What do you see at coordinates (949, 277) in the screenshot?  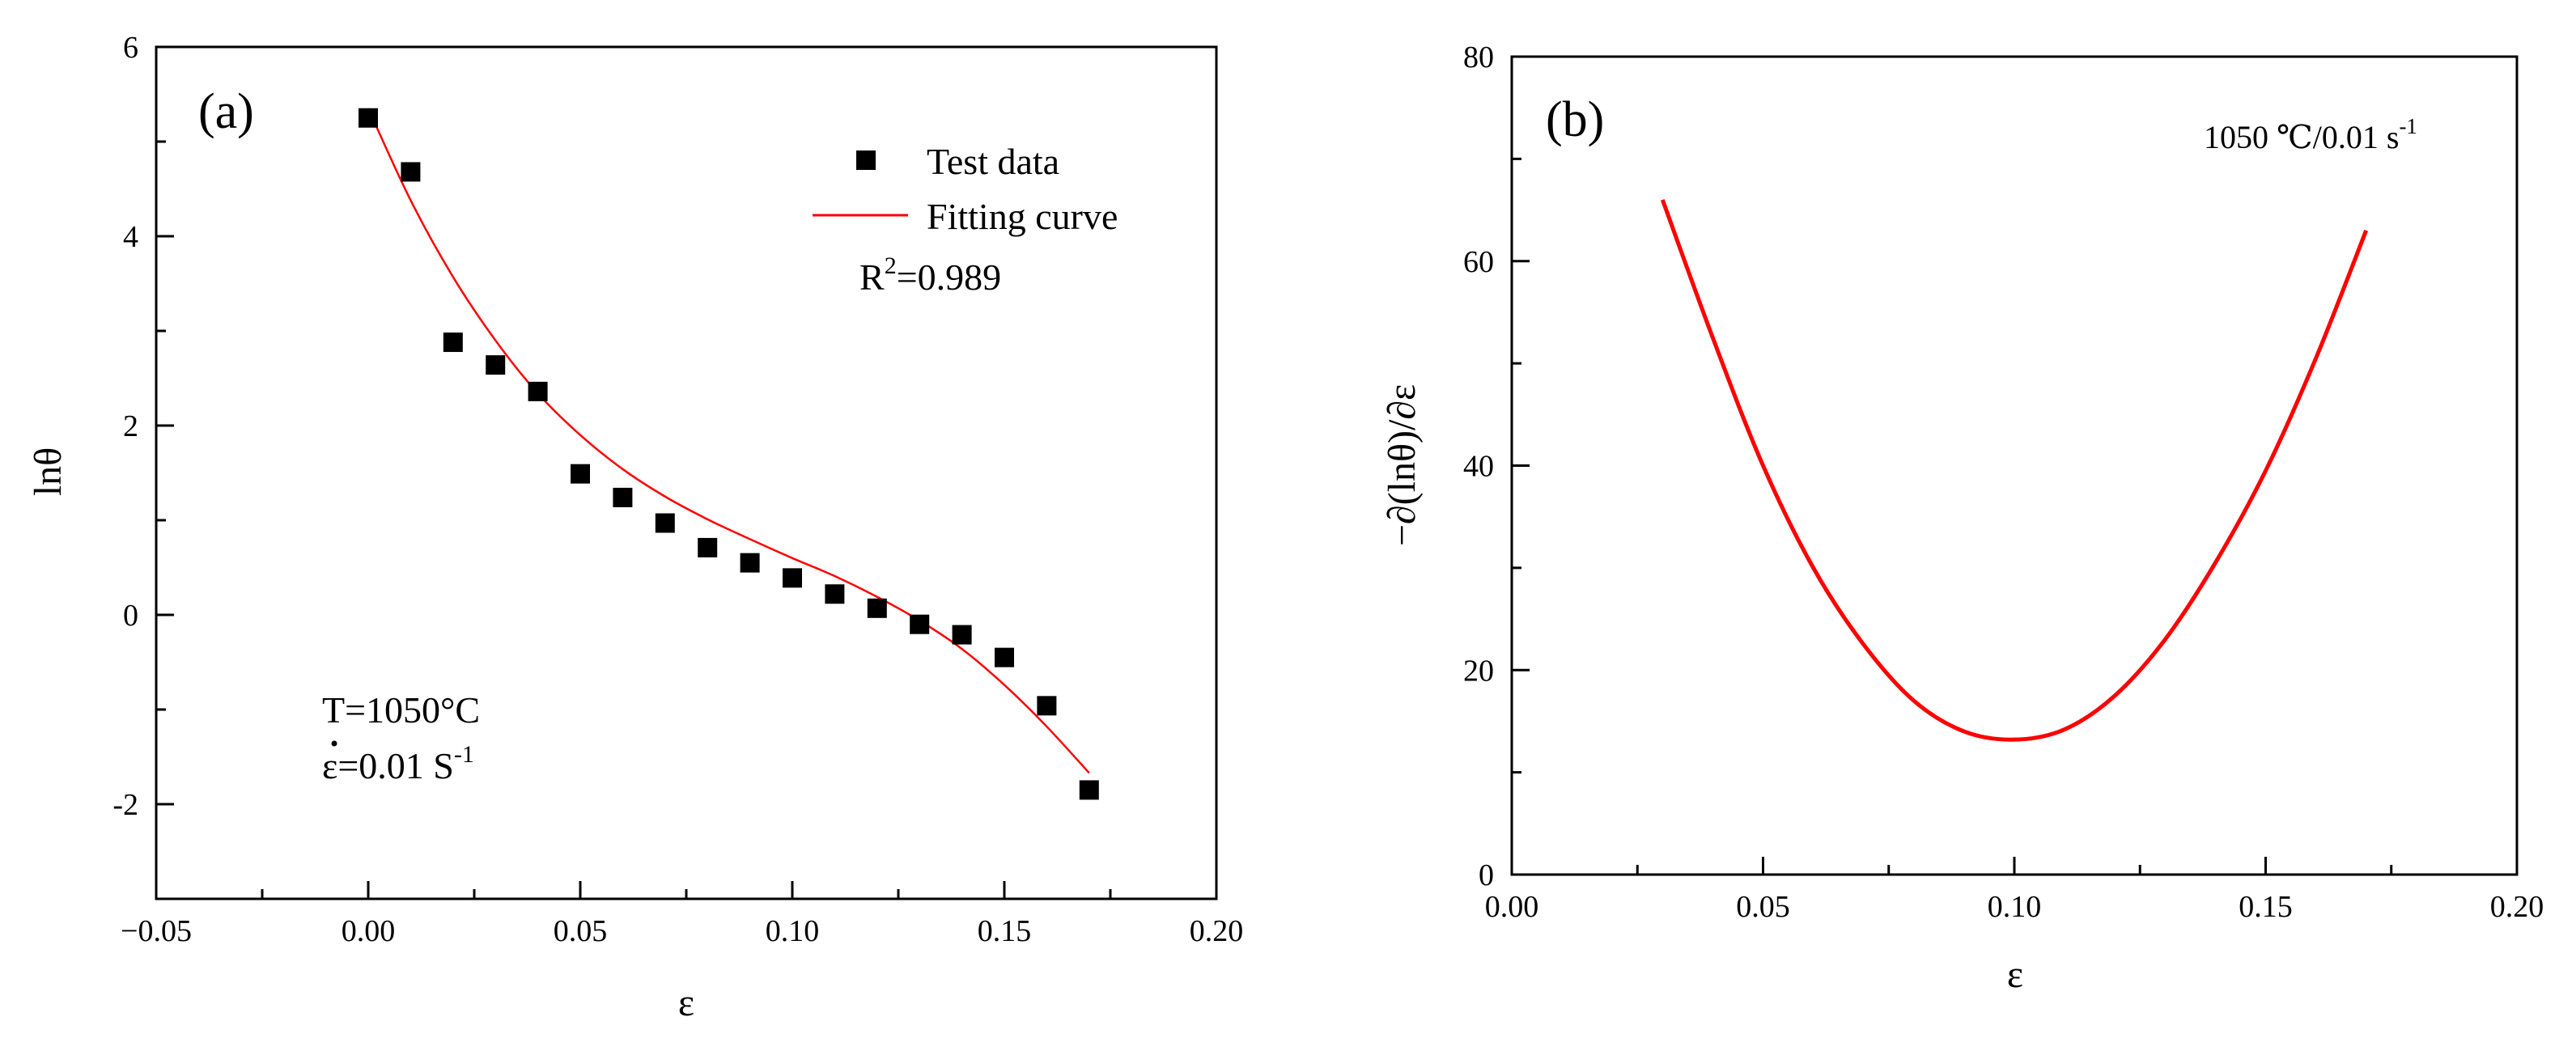 I see `r-squared-value: =0.989` at bounding box center [949, 277].